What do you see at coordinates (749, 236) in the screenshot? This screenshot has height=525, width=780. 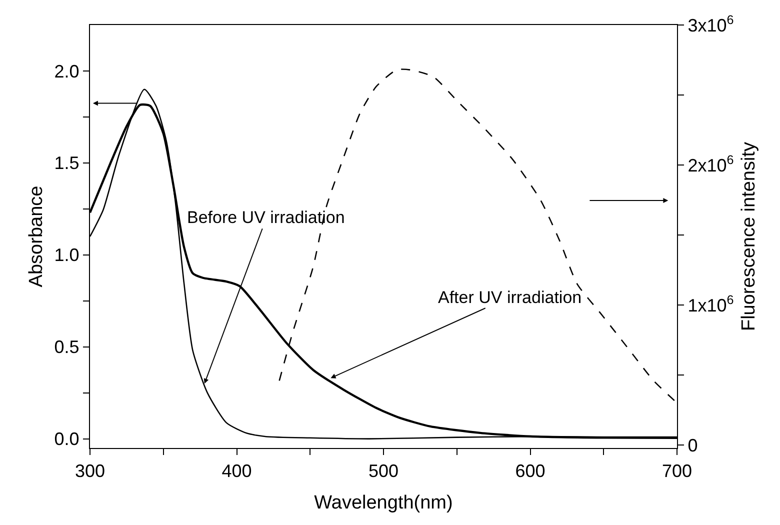 I see `y2-axis-title: Fluorescence intensity` at bounding box center [749, 236].